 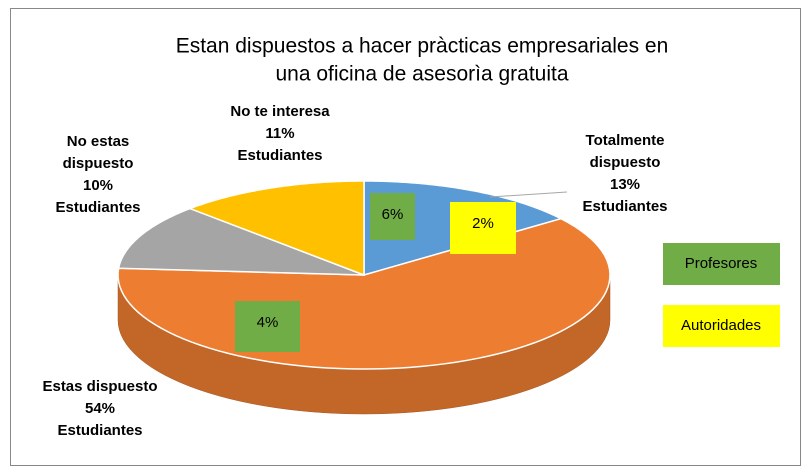 What do you see at coordinates (625, 151) in the screenshot?
I see `data-label-line: Totalmente dispuesto` at bounding box center [625, 151].